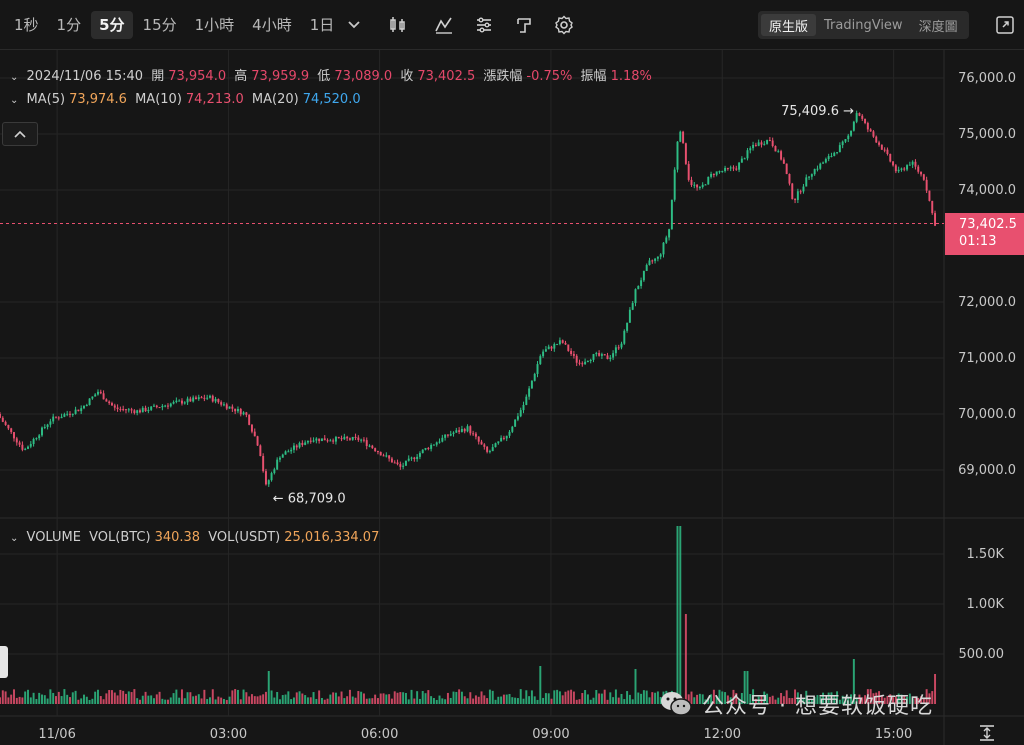 The width and height of the screenshot is (1024, 745). I want to click on vol-btc-label: VOL(BTC), so click(120, 537).